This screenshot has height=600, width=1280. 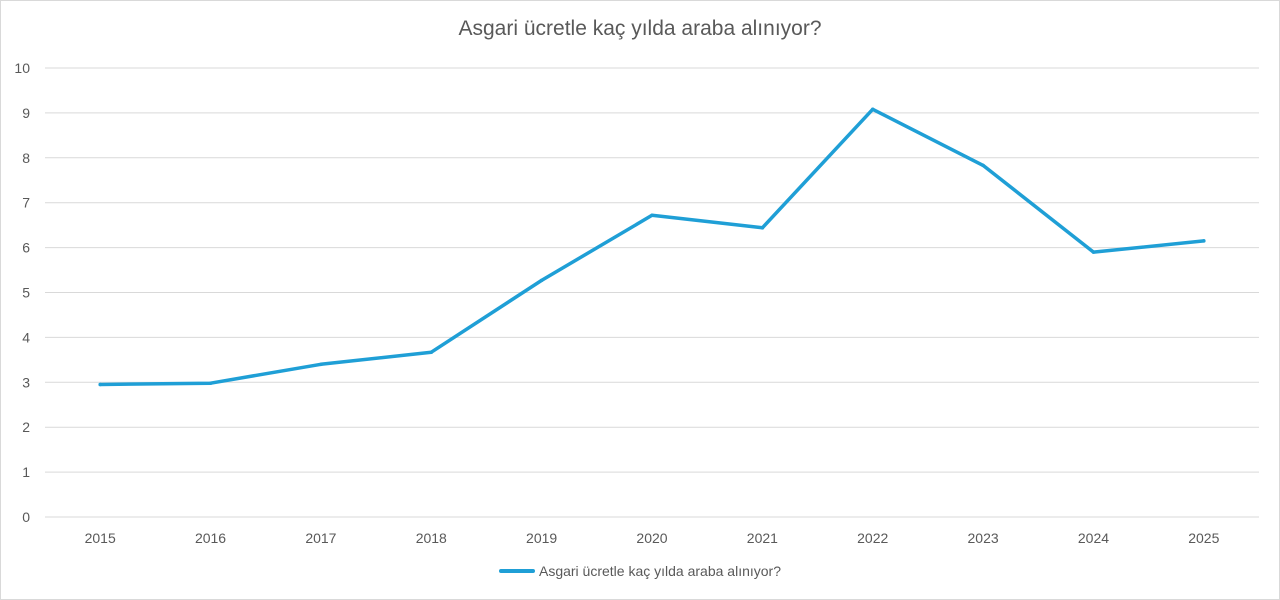 What do you see at coordinates (22, 68) in the screenshot?
I see `y-tick-label: 10` at bounding box center [22, 68].